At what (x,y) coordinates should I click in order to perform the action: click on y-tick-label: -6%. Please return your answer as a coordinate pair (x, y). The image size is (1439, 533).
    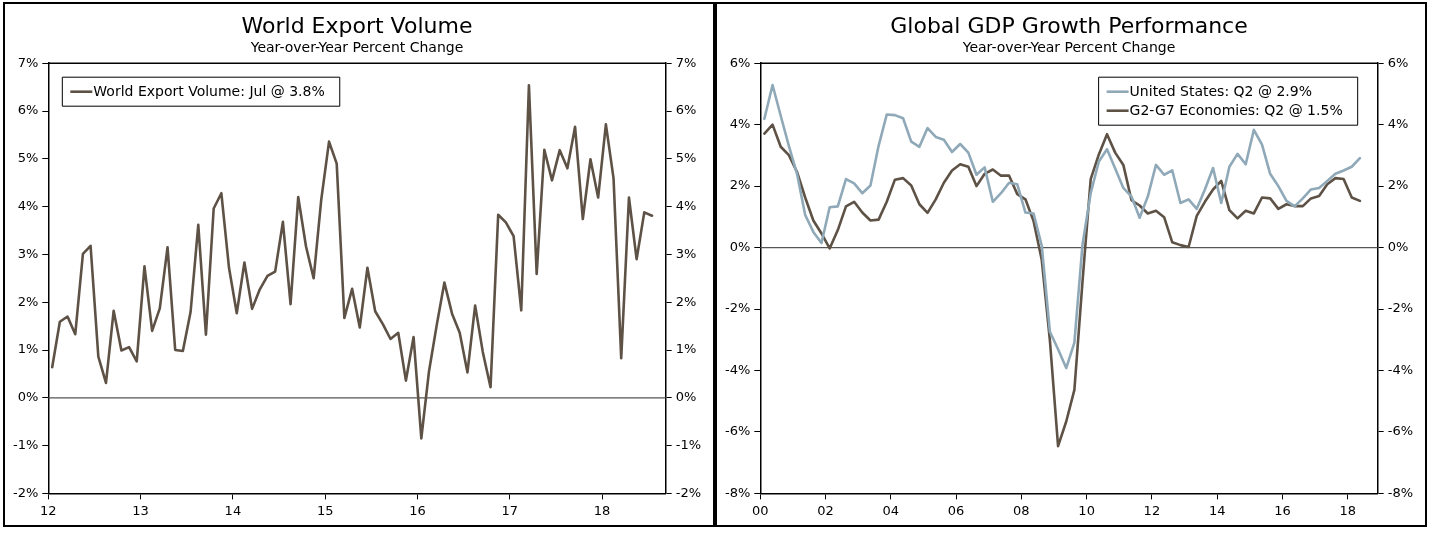
    Looking at the image, I should click on (737, 431).